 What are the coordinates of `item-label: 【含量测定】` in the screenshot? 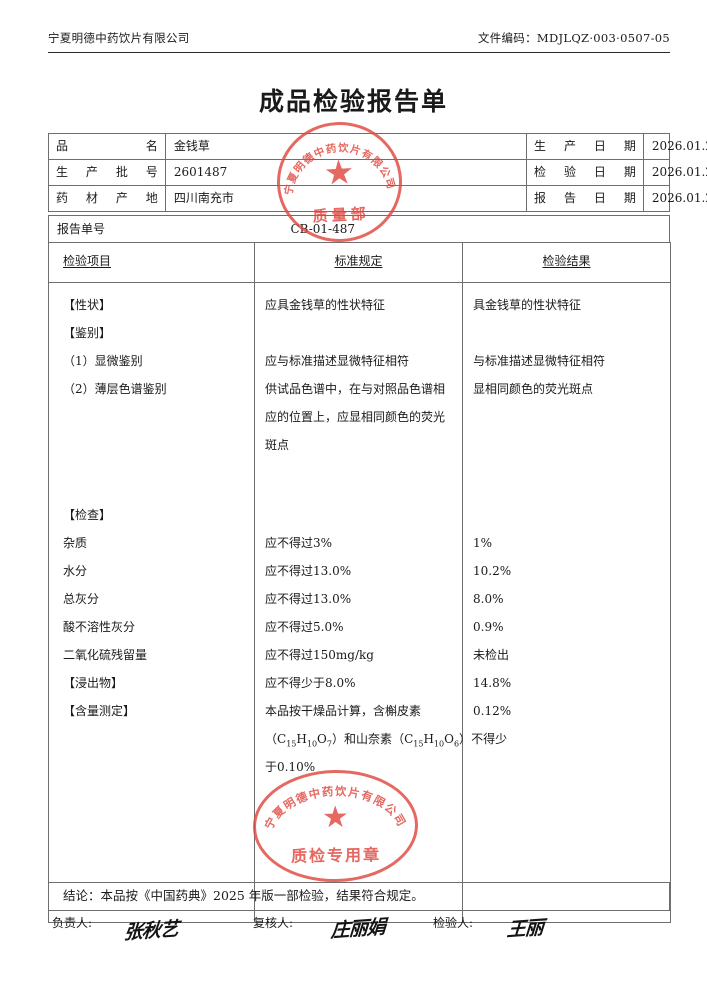 It's located at (99, 711).